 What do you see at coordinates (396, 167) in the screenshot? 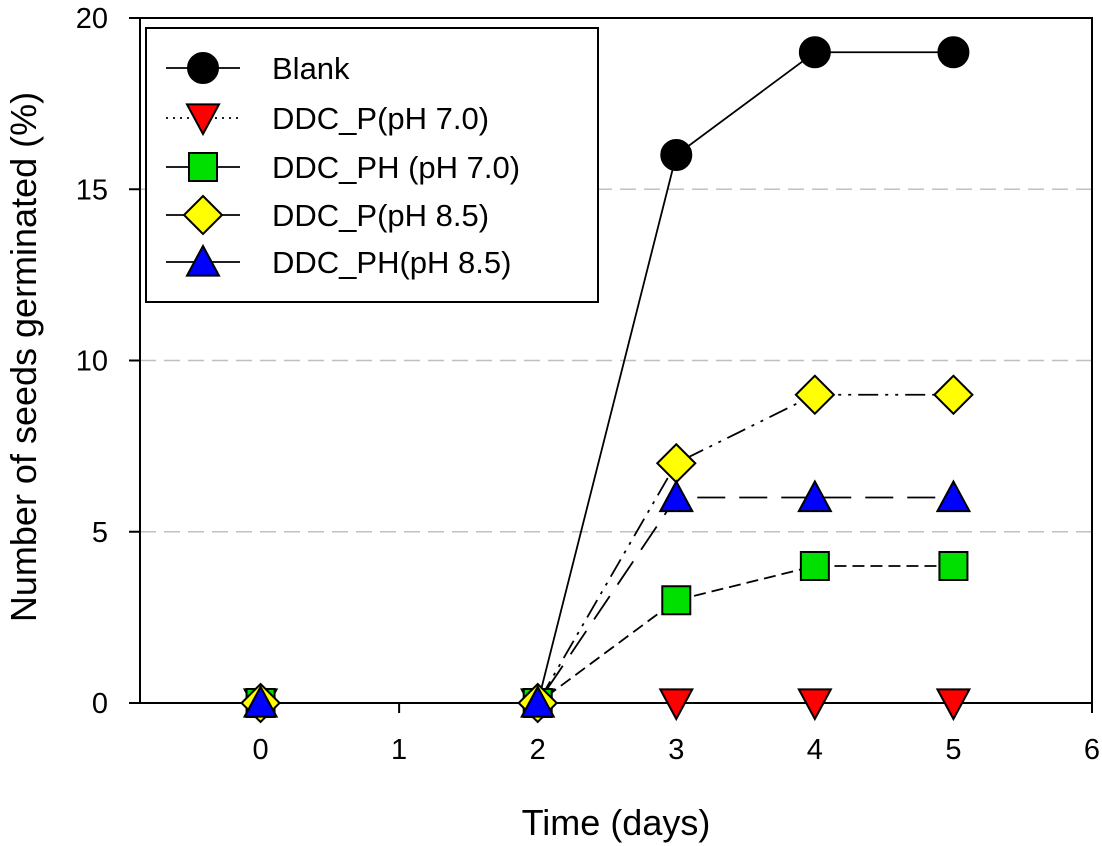
I see `legend-label: DDC_PH (pH 7.0)` at bounding box center [396, 167].